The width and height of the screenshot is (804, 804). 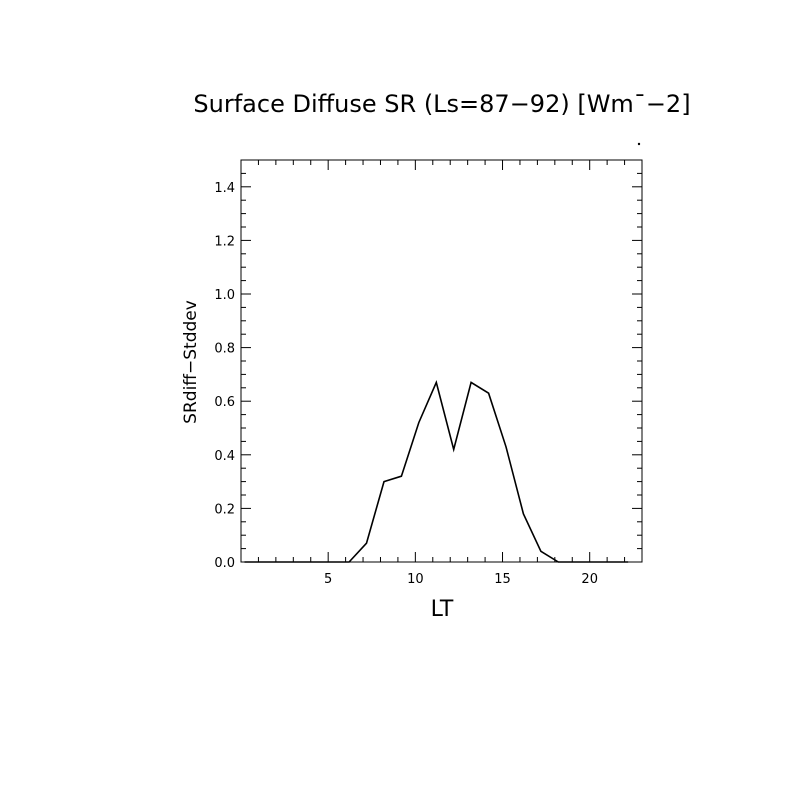 I want to click on y-tick-label: 0.4, so click(x=224, y=456).